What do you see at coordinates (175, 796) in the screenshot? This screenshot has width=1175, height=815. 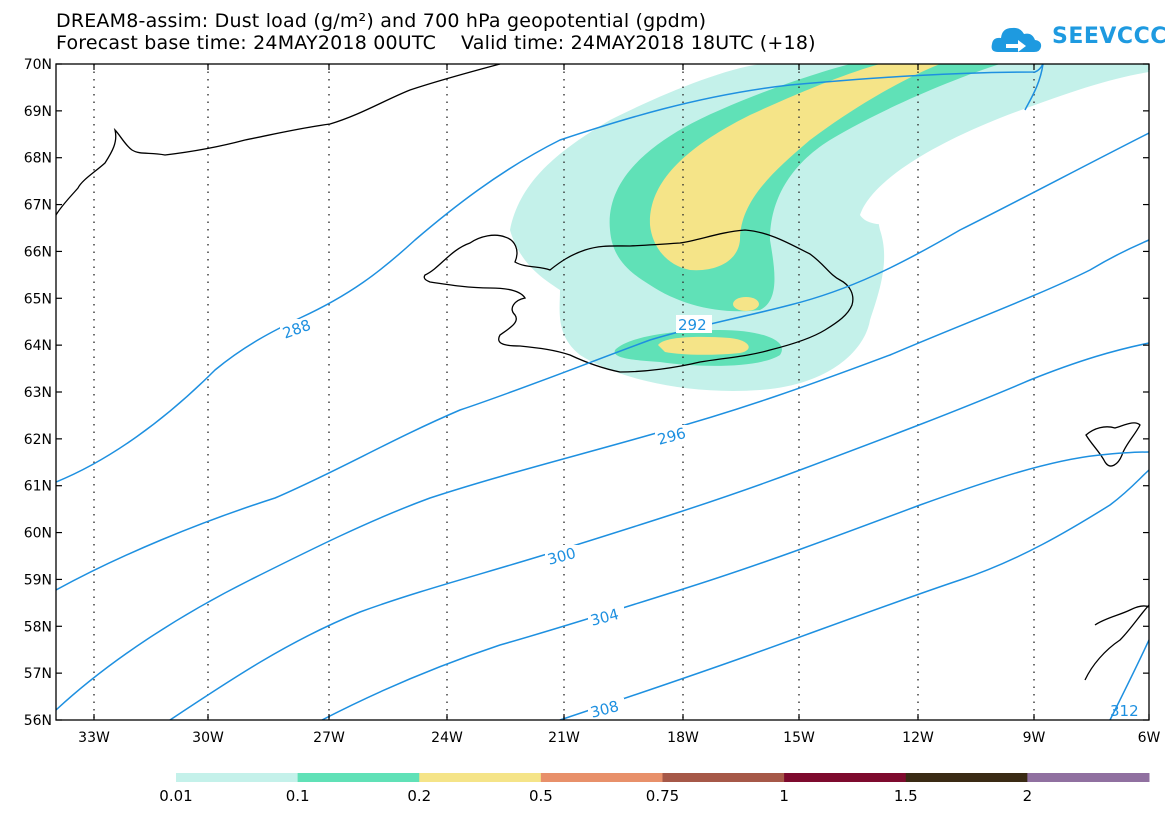 I see `colorbar-label: 0.01` at bounding box center [175, 796].